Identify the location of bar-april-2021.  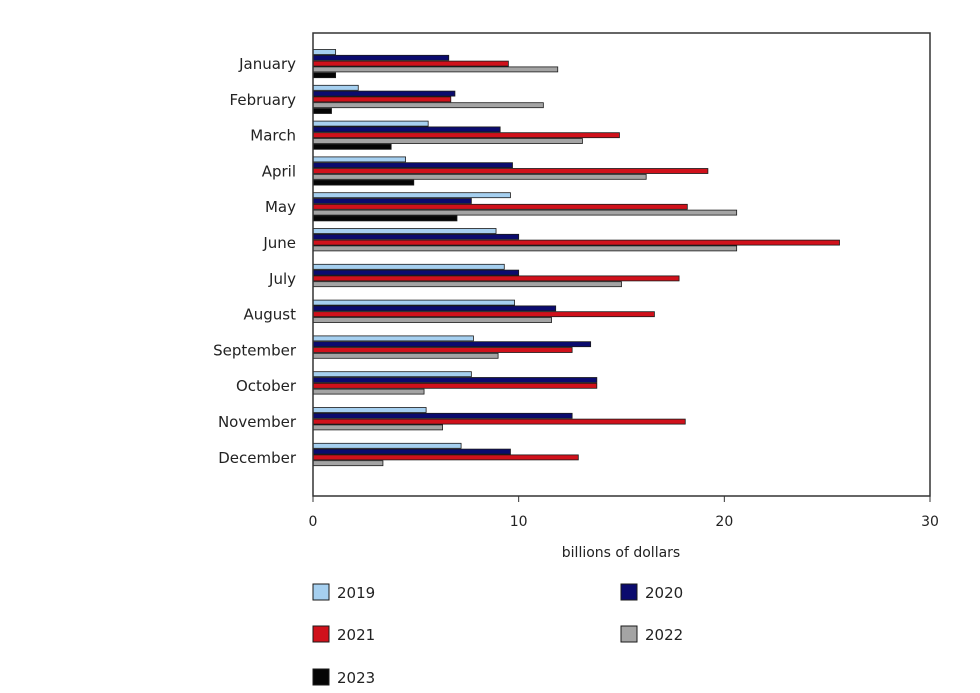
(510, 171).